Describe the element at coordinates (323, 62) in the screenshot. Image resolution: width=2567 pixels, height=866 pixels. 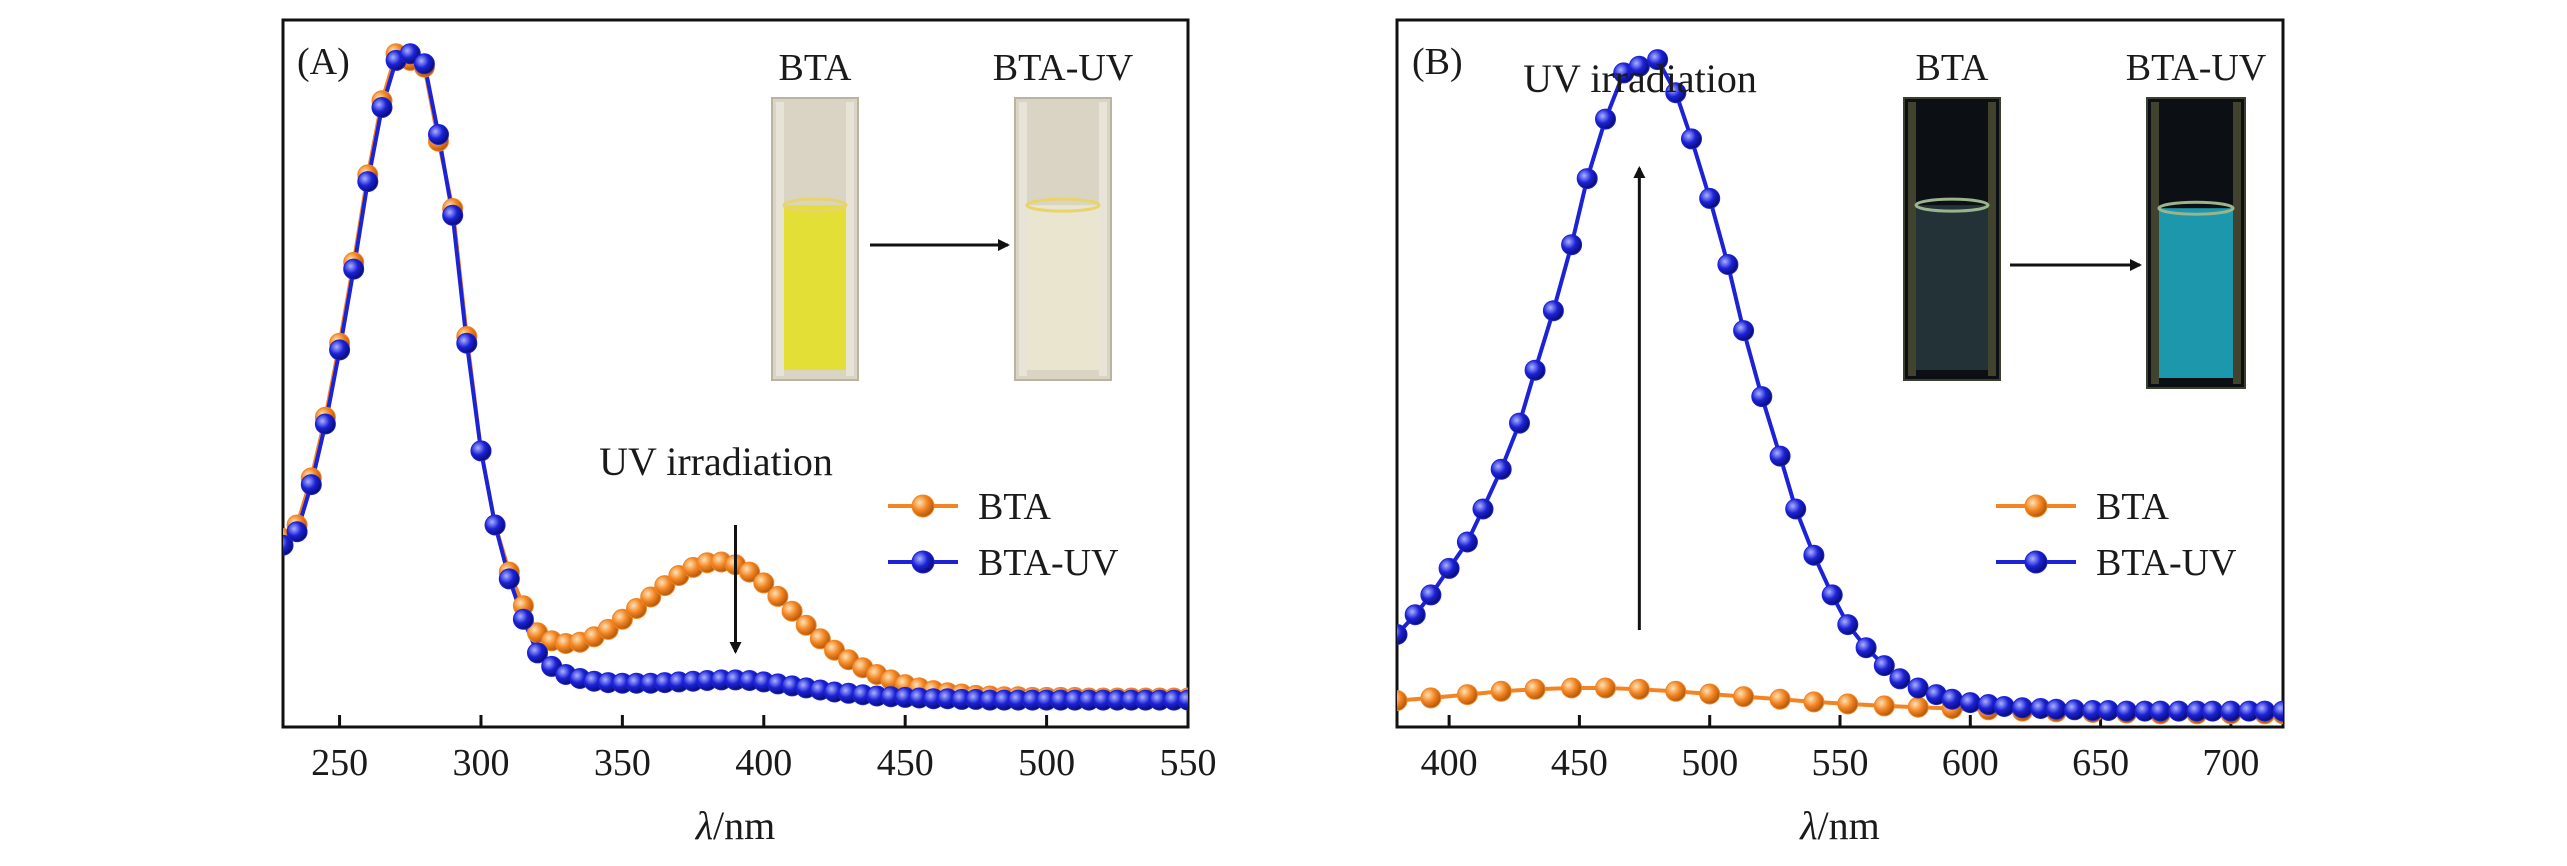
I see `panel-label: (A)` at that location.